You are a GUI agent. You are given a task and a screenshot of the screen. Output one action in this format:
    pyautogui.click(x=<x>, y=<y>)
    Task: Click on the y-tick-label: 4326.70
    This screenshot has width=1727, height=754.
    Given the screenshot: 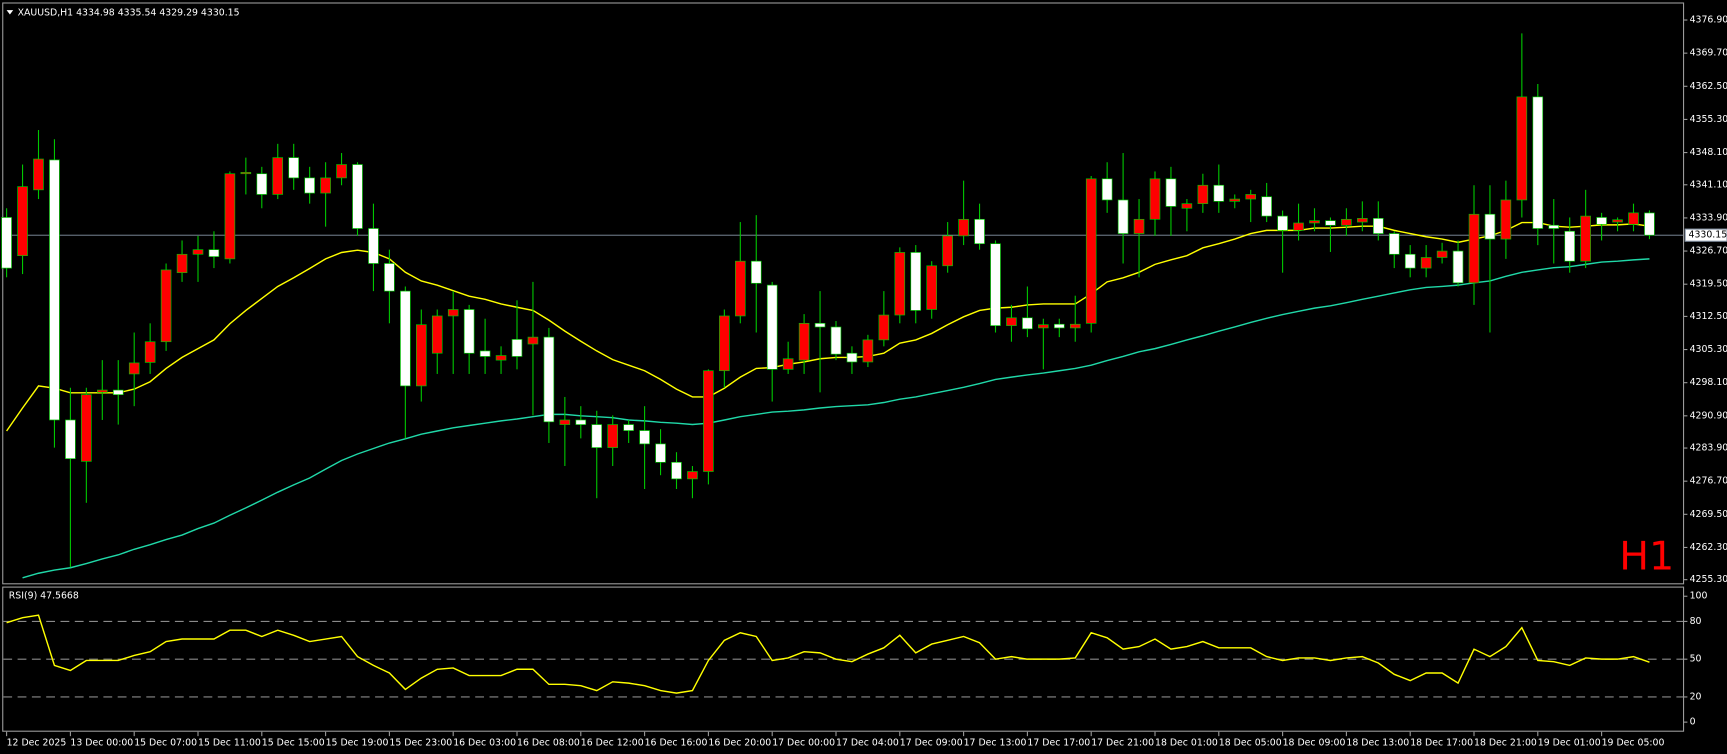 What is the action you would take?
    pyautogui.click(x=1708, y=251)
    